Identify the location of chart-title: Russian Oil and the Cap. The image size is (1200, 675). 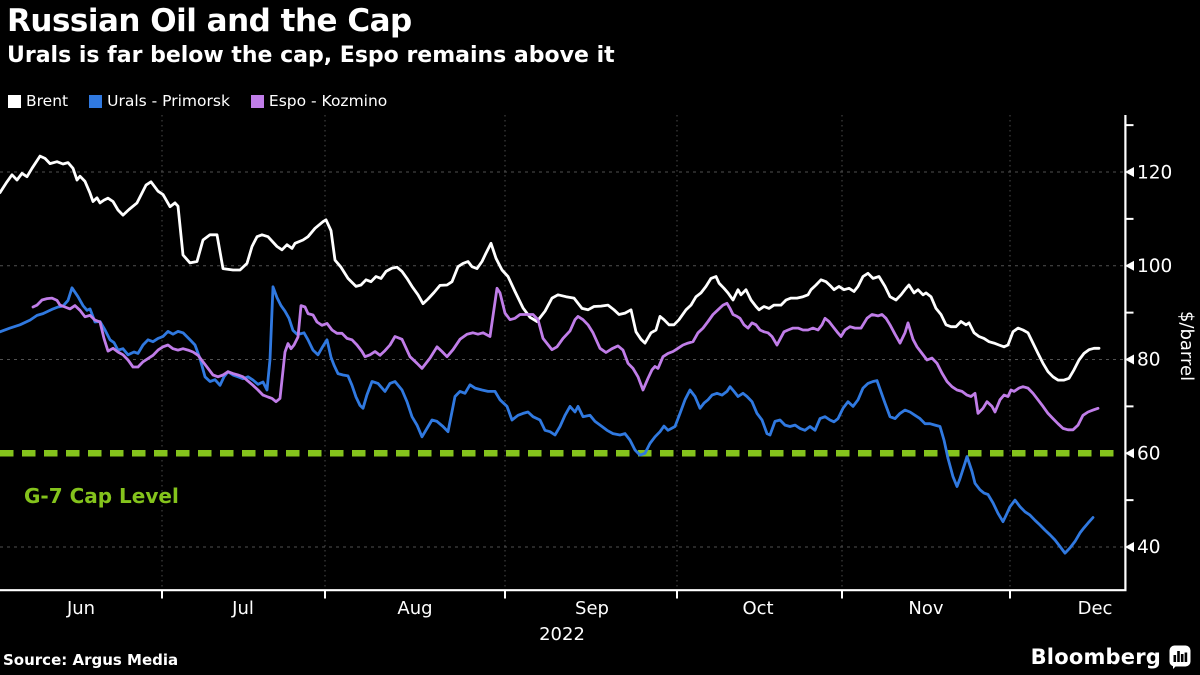
(209, 21).